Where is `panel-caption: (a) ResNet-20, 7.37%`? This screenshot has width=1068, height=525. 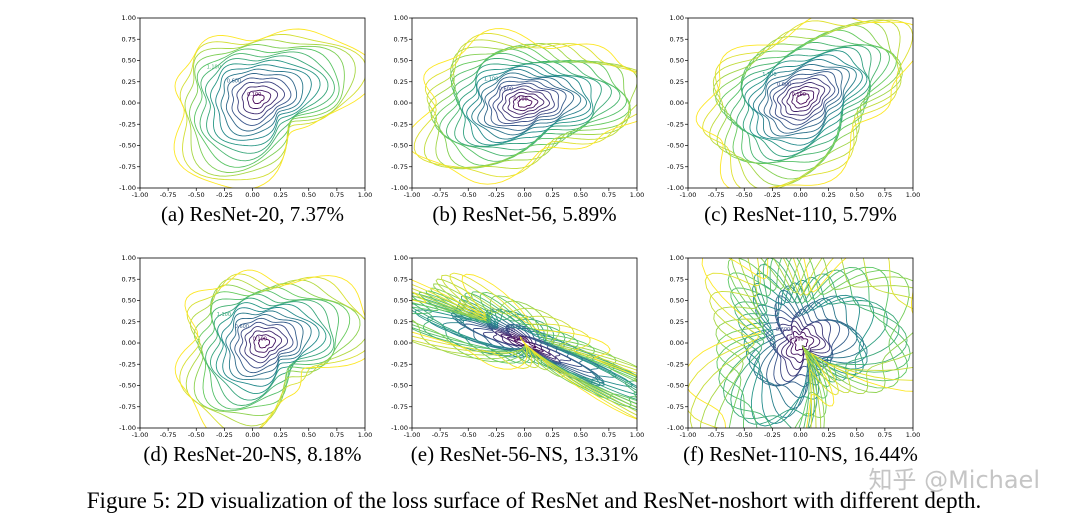 panel-caption: (a) ResNet-20, 7.37% is located at coordinates (252, 214).